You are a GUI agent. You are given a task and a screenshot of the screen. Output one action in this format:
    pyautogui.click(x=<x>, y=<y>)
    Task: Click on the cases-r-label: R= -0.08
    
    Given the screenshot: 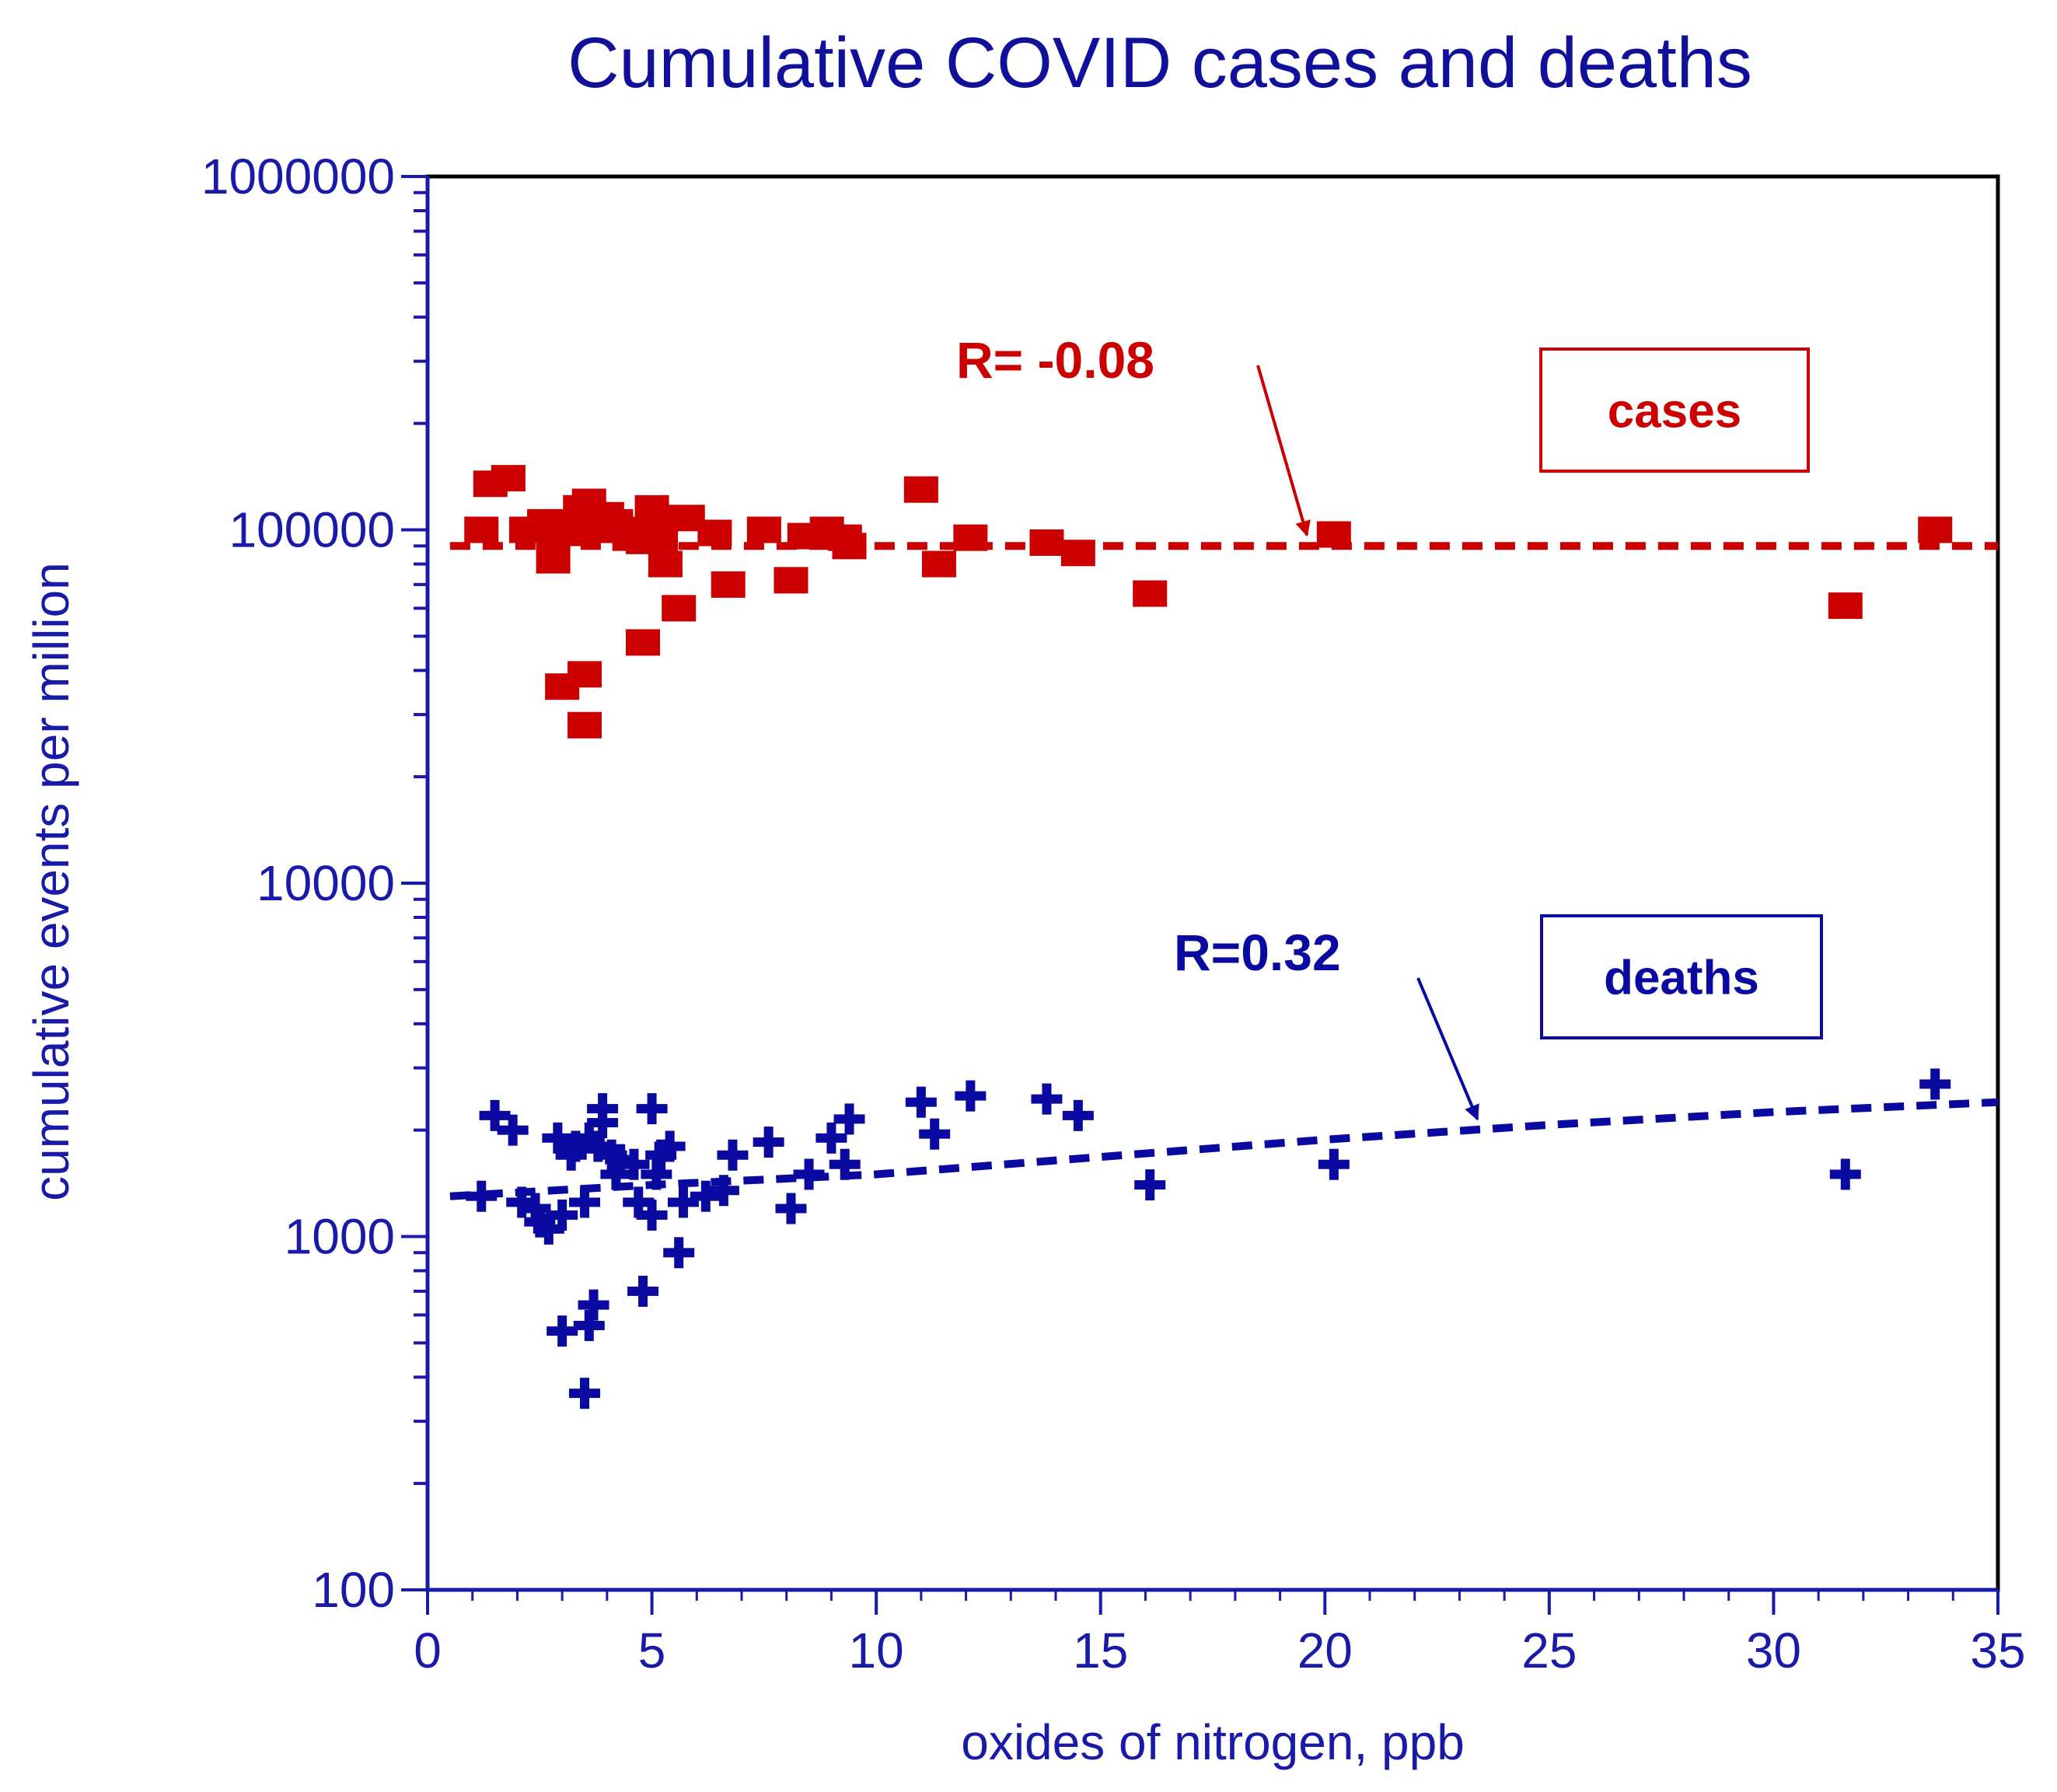 What is the action you would take?
    pyautogui.click(x=1055, y=360)
    